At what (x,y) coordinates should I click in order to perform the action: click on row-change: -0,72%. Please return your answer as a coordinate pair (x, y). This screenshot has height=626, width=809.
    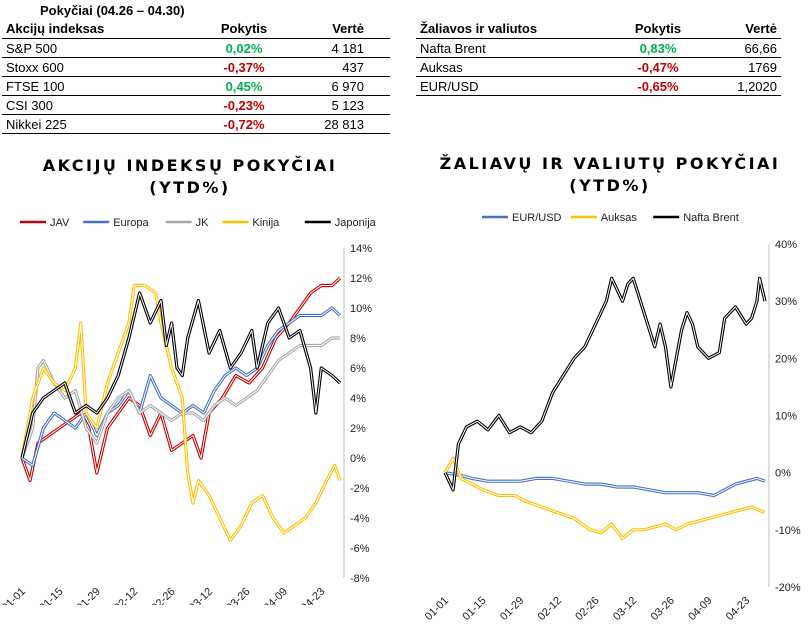
    Looking at the image, I should click on (244, 124).